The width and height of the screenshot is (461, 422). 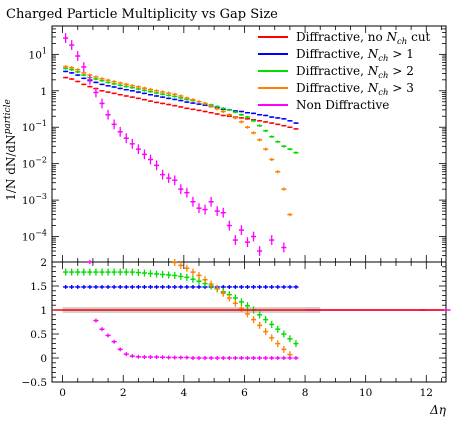 I want to click on x-tick-label: 0, so click(x=62, y=393).